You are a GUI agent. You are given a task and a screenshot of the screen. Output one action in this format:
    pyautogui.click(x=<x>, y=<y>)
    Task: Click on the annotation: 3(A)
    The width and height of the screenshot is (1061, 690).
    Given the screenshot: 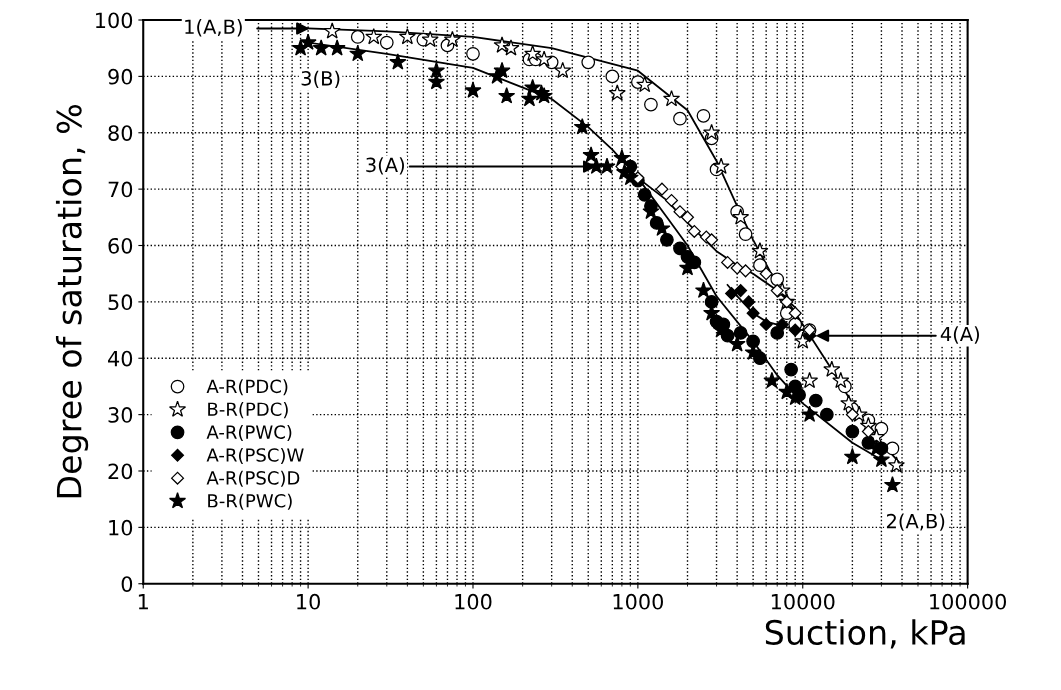 What is the action you would take?
    pyautogui.click(x=385, y=166)
    